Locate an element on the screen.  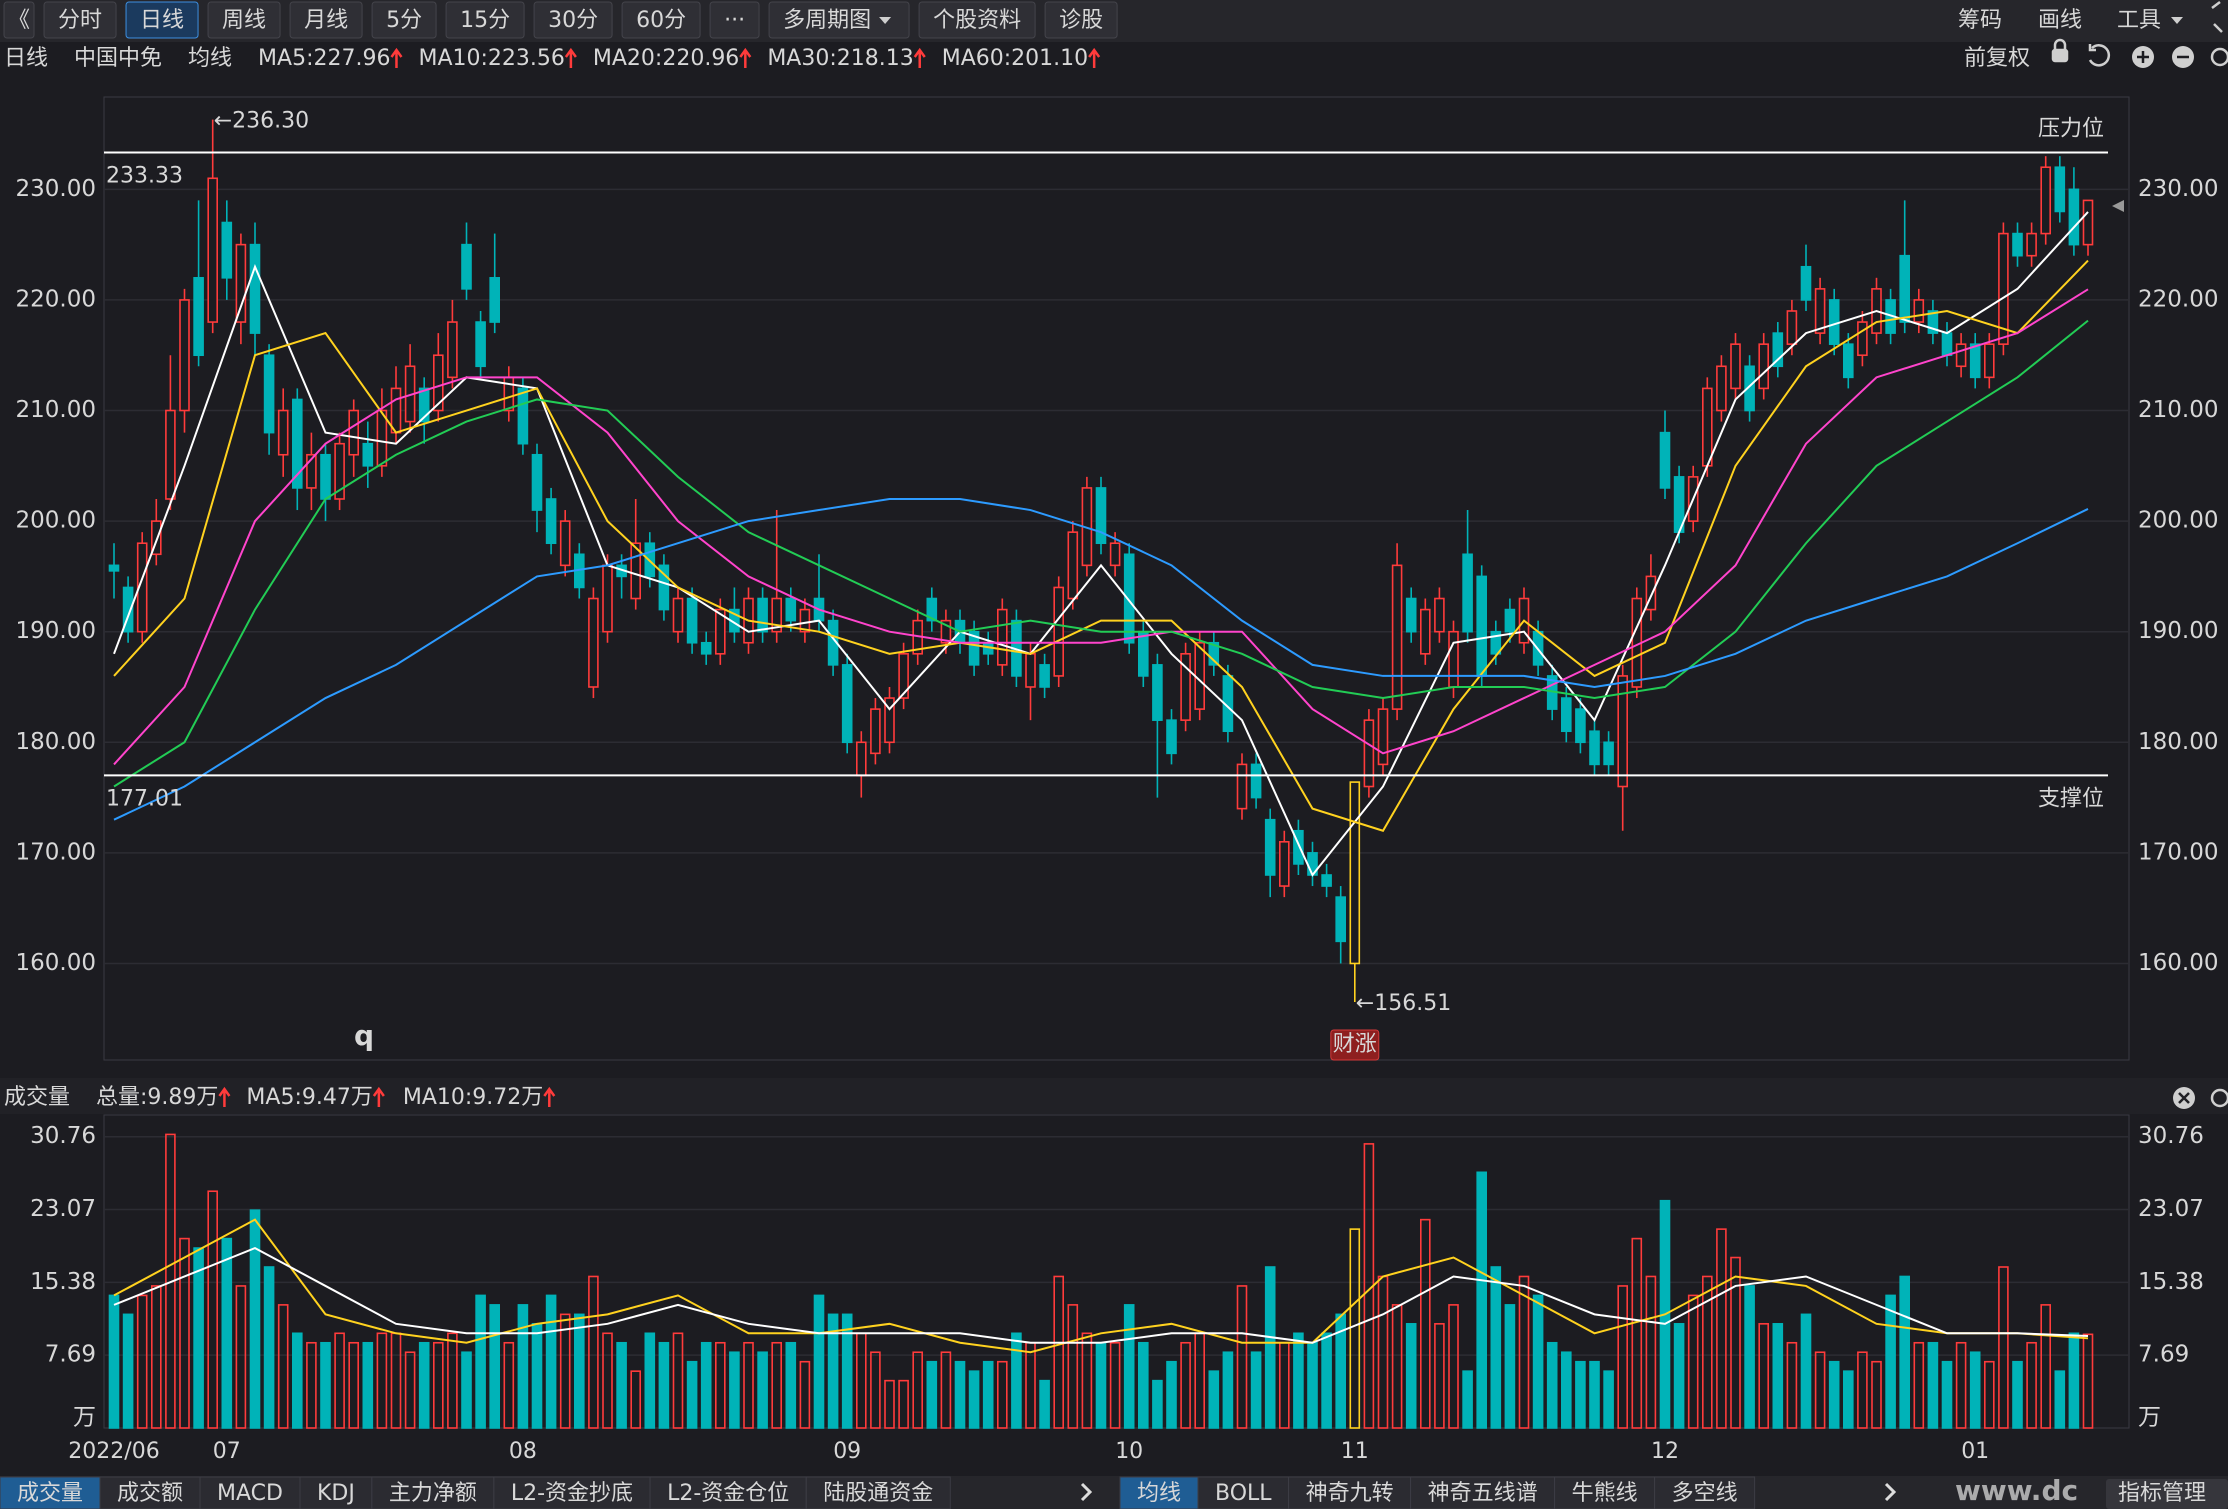
toolbar-button-label: 15分 is located at coordinates (485, 20).